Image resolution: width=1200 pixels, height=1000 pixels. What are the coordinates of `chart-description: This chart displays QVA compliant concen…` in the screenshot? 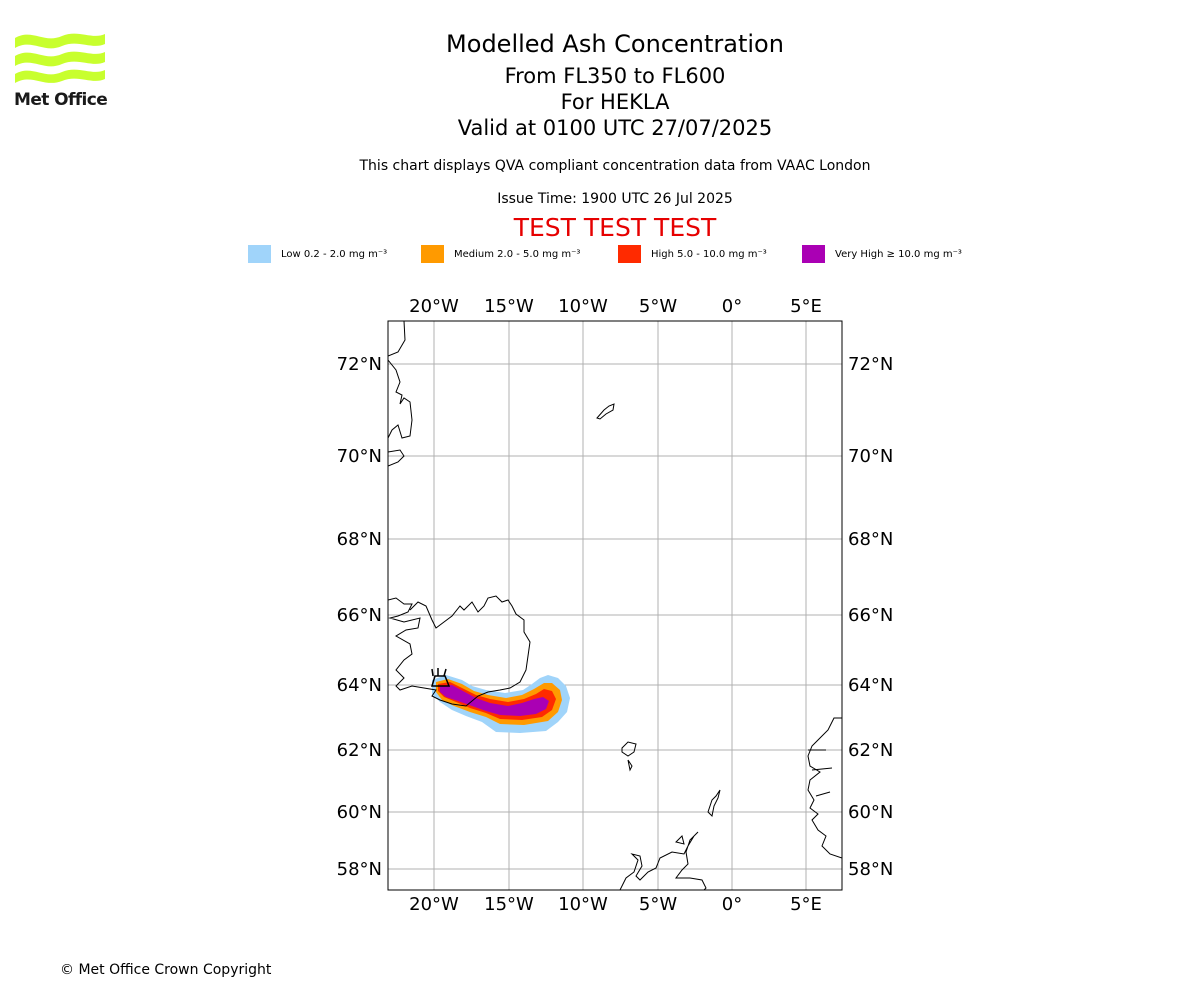 It's located at (615, 166).